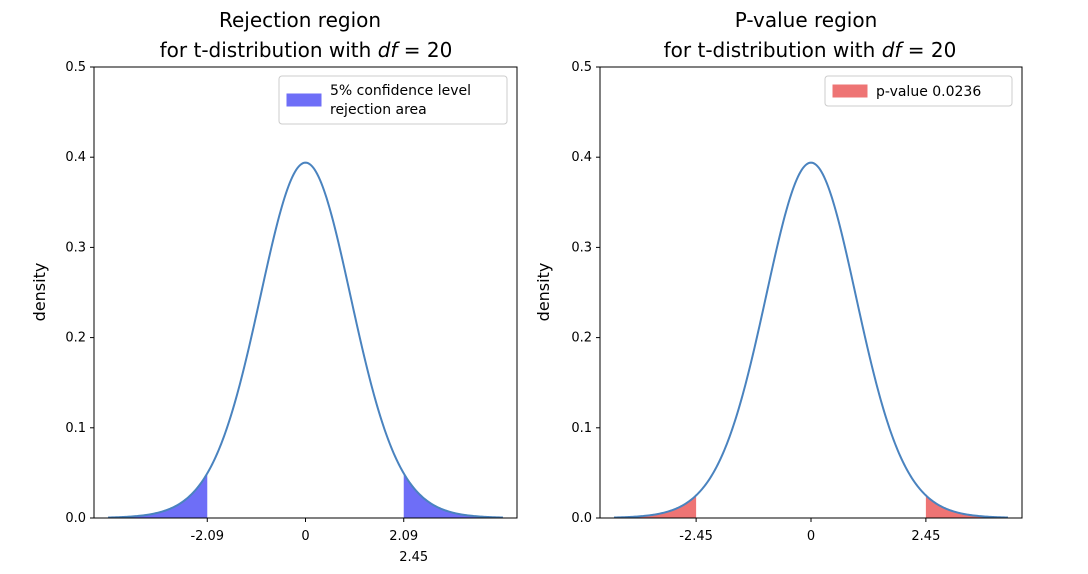 This screenshot has width=1088, height=574. Describe the element at coordinates (300, 20) in the screenshot. I see `chart-title-line1: Rejection region` at that location.